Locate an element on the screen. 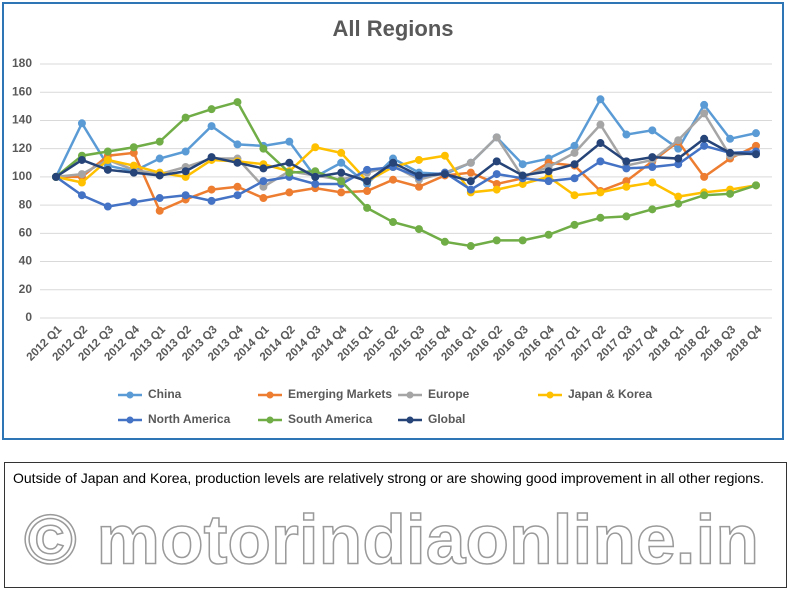 The image size is (787, 591). legend-label: Emerging Markets is located at coordinates (340, 394).